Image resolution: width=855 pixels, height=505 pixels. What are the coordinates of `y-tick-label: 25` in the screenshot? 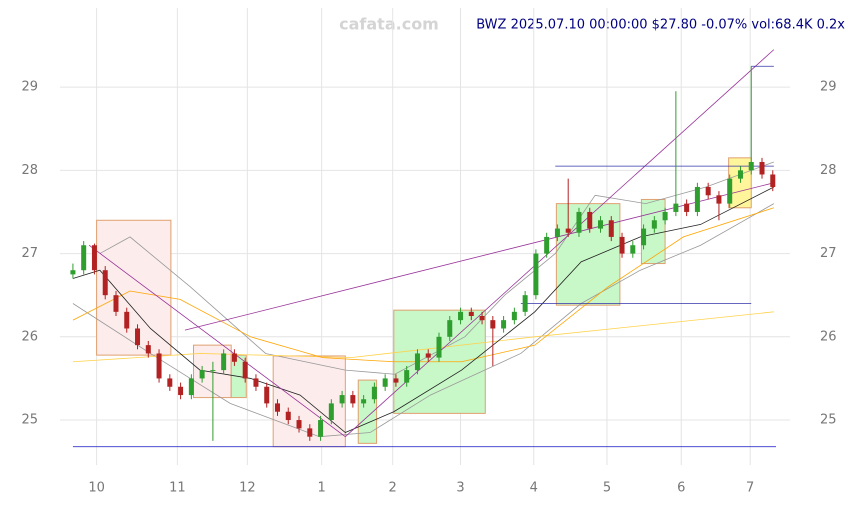 It's located at (29, 420).